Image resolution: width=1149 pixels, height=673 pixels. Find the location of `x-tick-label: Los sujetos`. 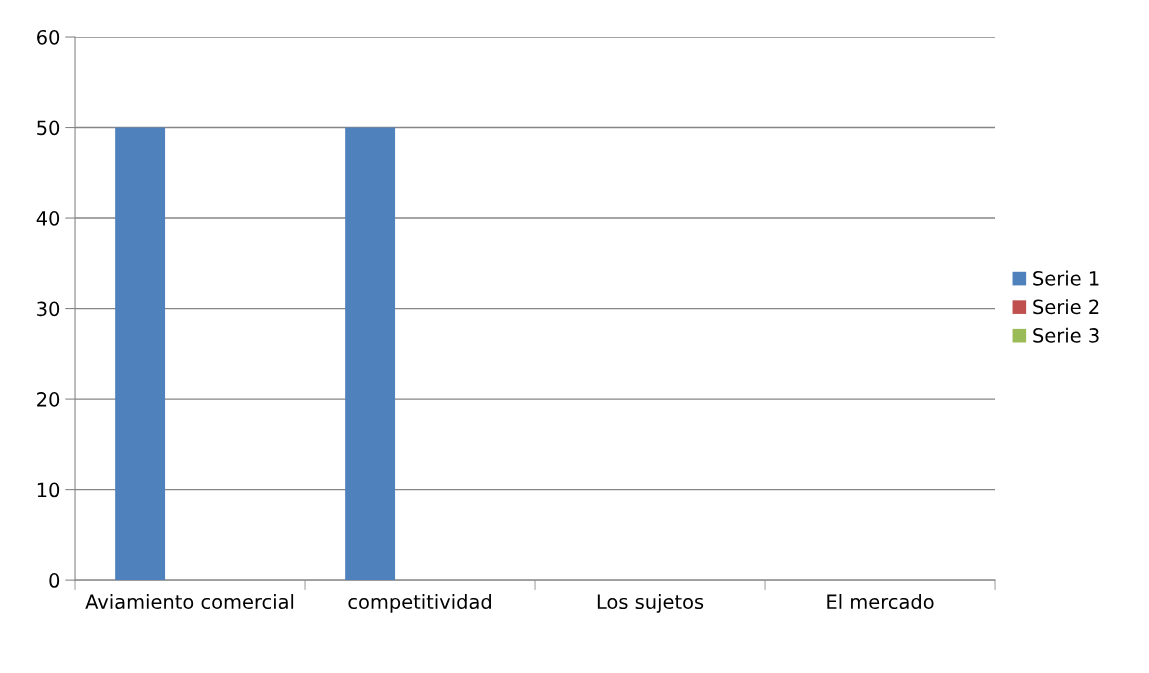

x-tick-label: Los sujetos is located at coordinates (650, 603).